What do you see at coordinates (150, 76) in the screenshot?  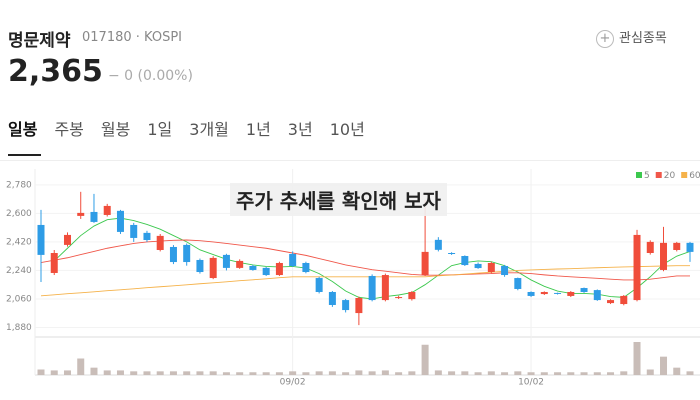 I see `price-change: − 0 (0.00%)` at bounding box center [150, 76].